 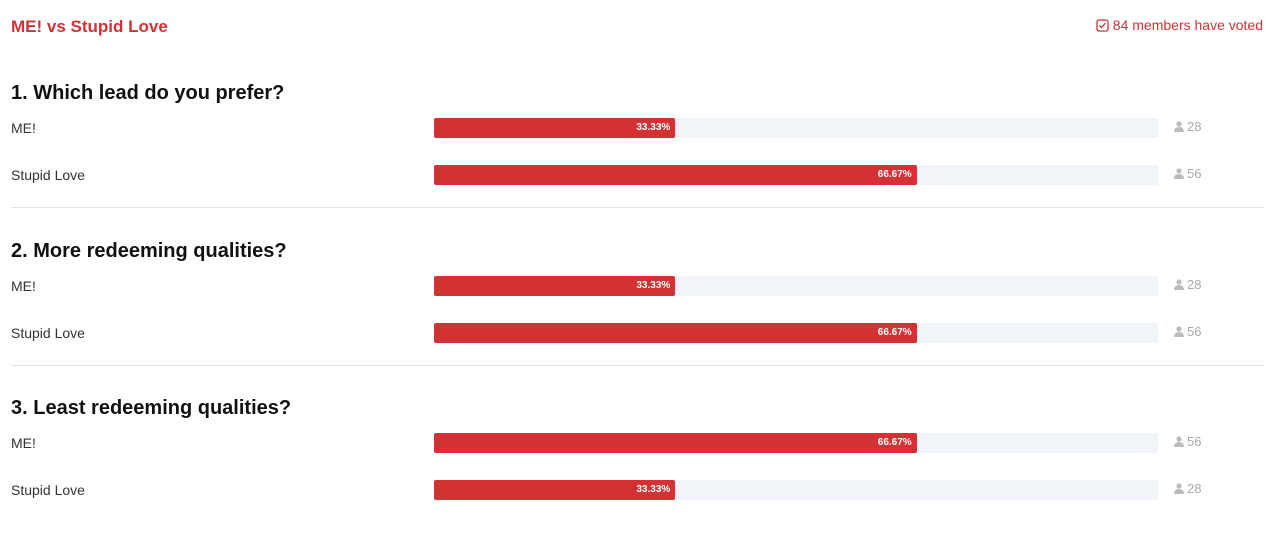 I want to click on question-title: 2. More redeeming qualities?, so click(x=149, y=250).